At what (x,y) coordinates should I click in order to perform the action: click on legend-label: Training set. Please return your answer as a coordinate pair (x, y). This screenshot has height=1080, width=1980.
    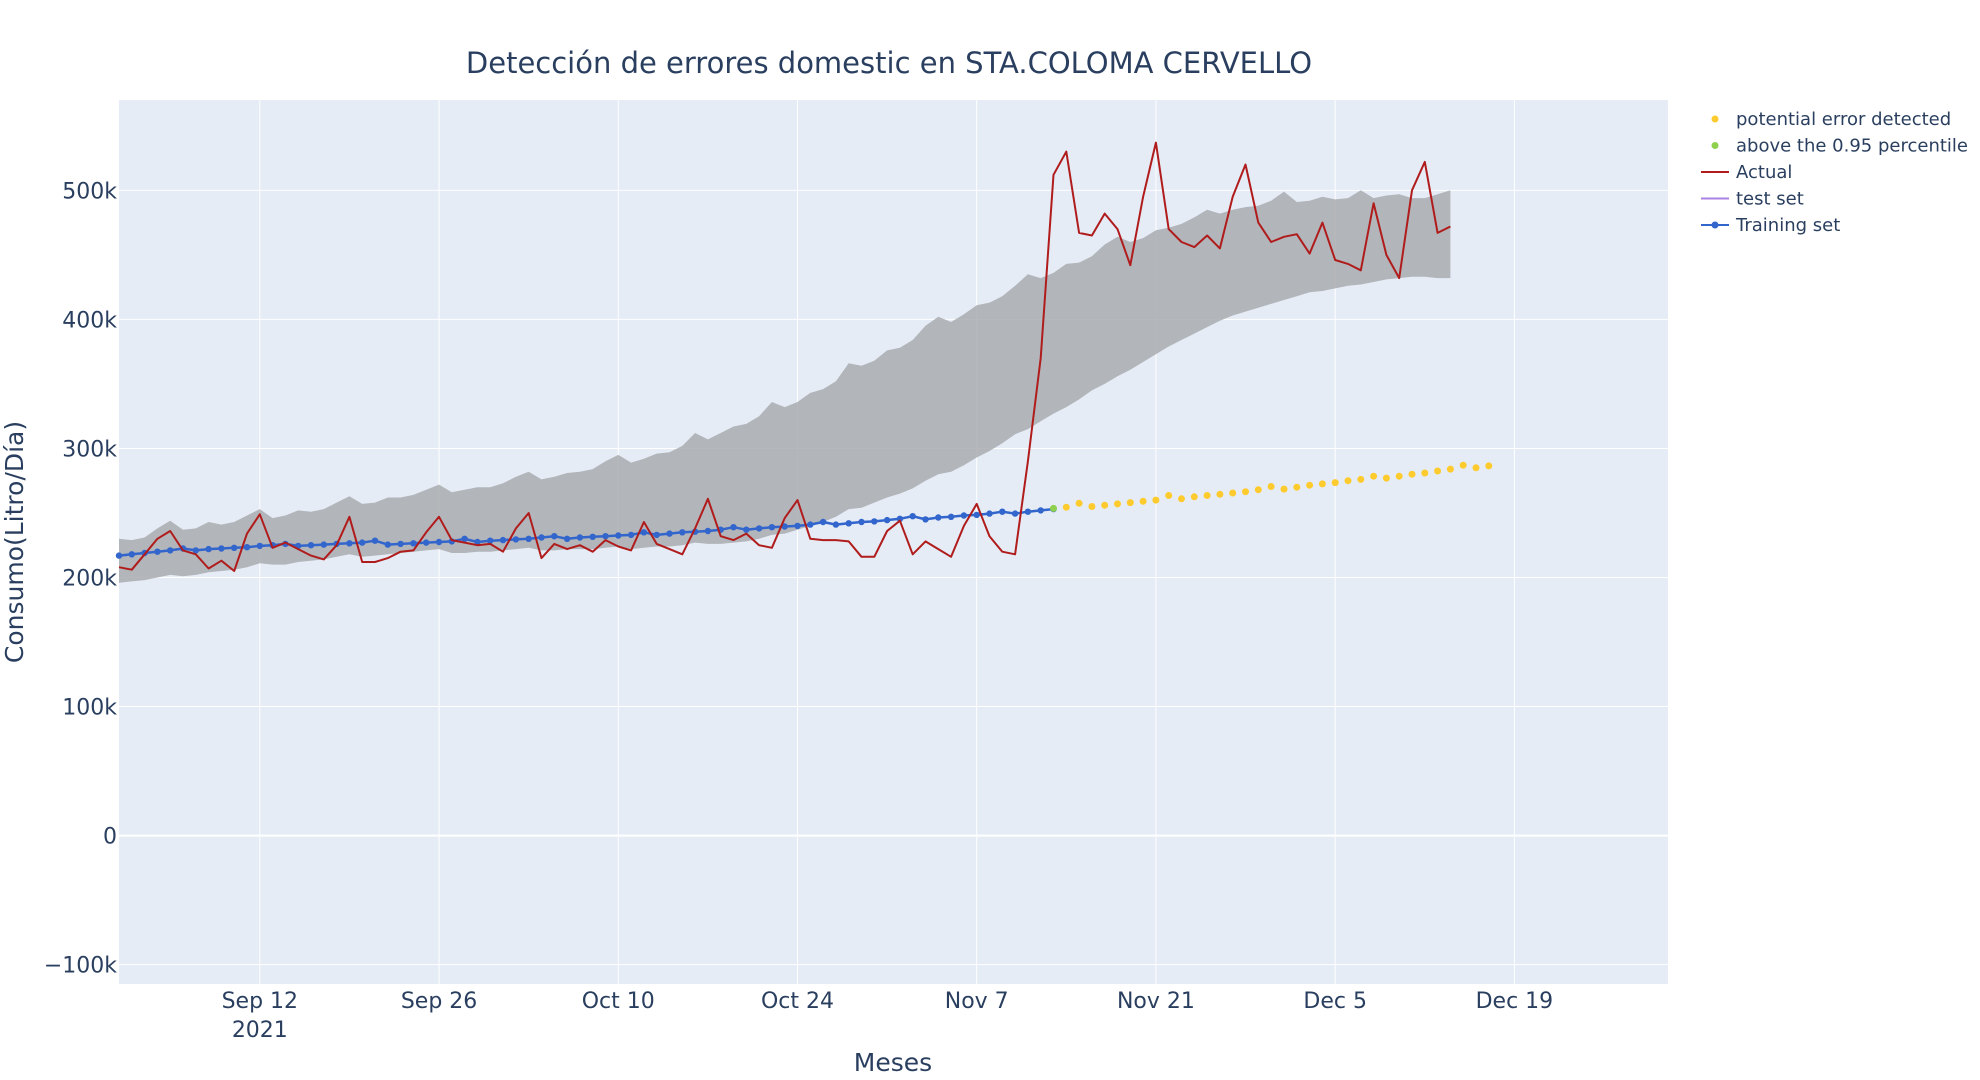
    Looking at the image, I should click on (1787, 225).